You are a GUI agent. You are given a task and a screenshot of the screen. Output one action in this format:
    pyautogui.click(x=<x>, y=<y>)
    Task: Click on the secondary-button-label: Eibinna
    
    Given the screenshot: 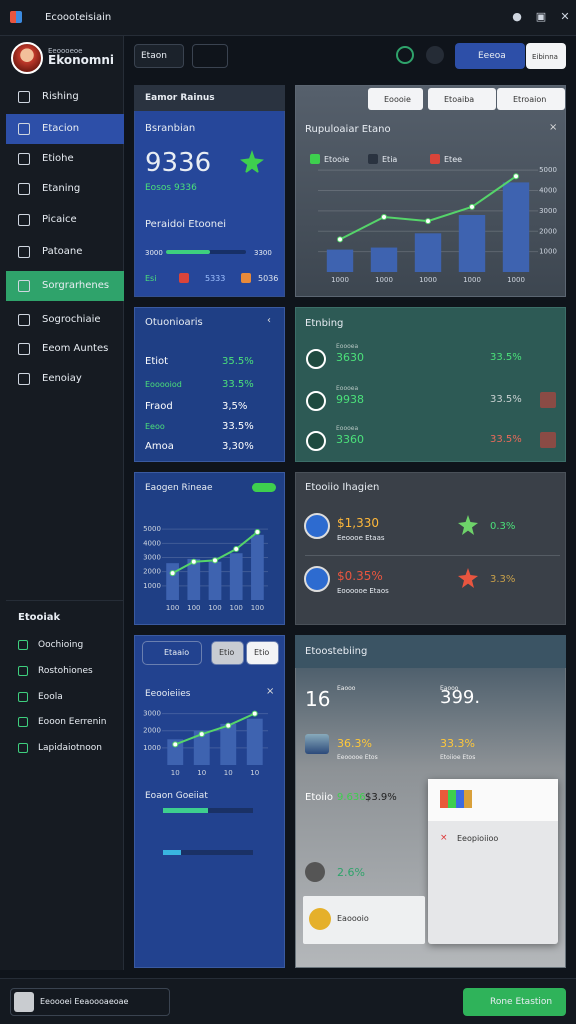 What is the action you would take?
    pyautogui.click(x=545, y=57)
    